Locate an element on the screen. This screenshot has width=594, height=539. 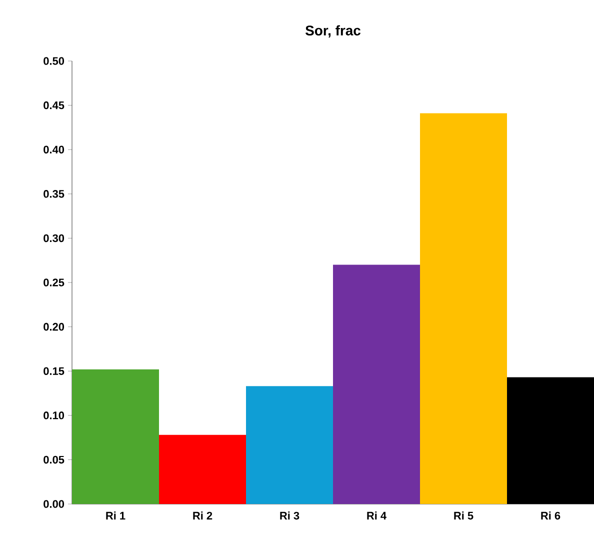
x-tick-label: Ri 6 is located at coordinates (550, 516).